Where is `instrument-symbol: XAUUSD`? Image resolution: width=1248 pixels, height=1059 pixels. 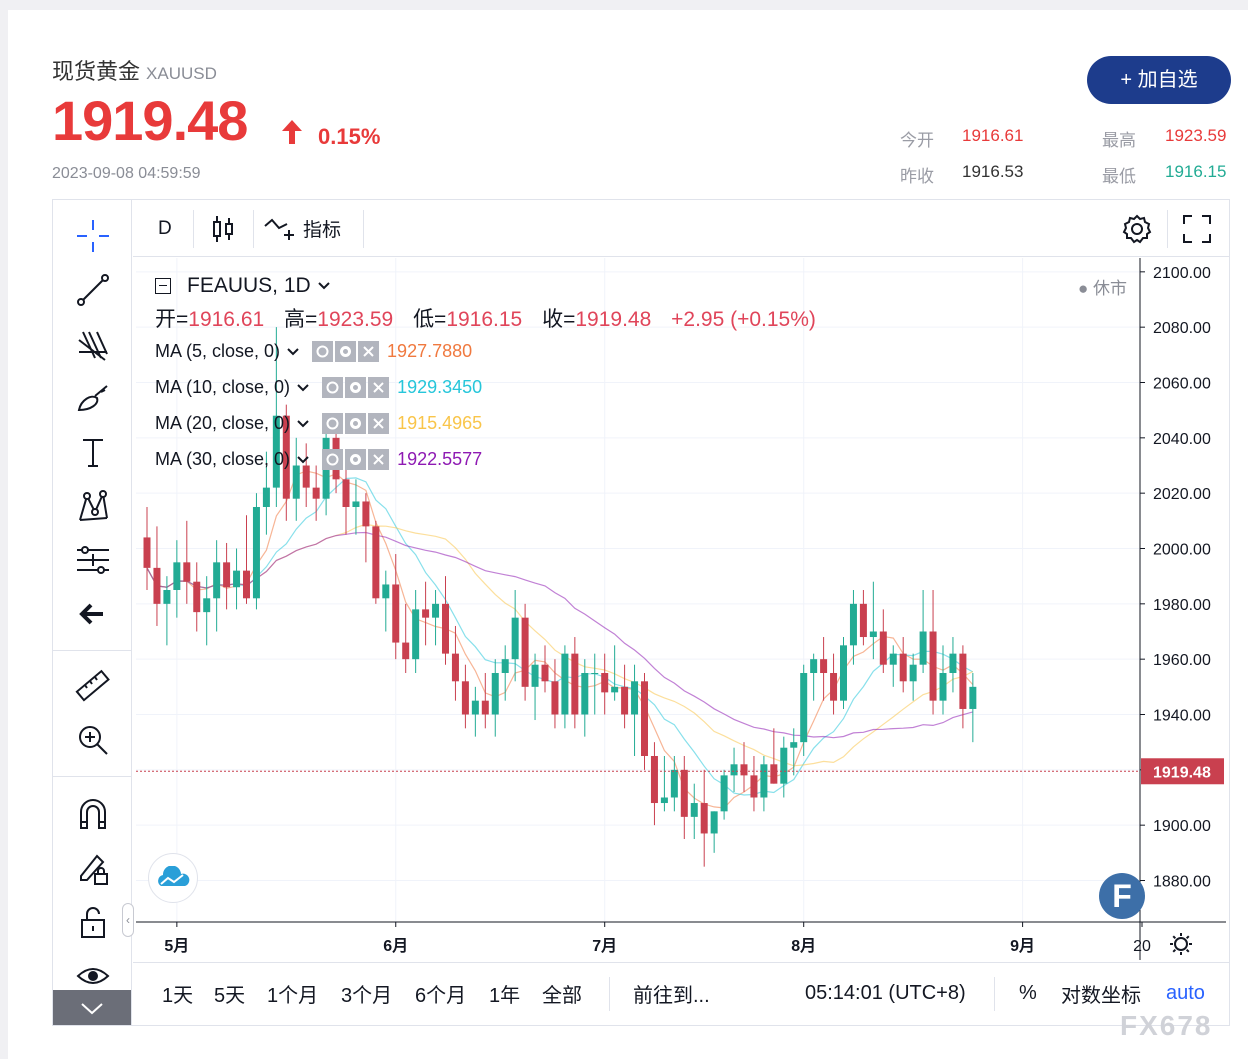 instrument-symbol: XAUUSD is located at coordinates (181, 73).